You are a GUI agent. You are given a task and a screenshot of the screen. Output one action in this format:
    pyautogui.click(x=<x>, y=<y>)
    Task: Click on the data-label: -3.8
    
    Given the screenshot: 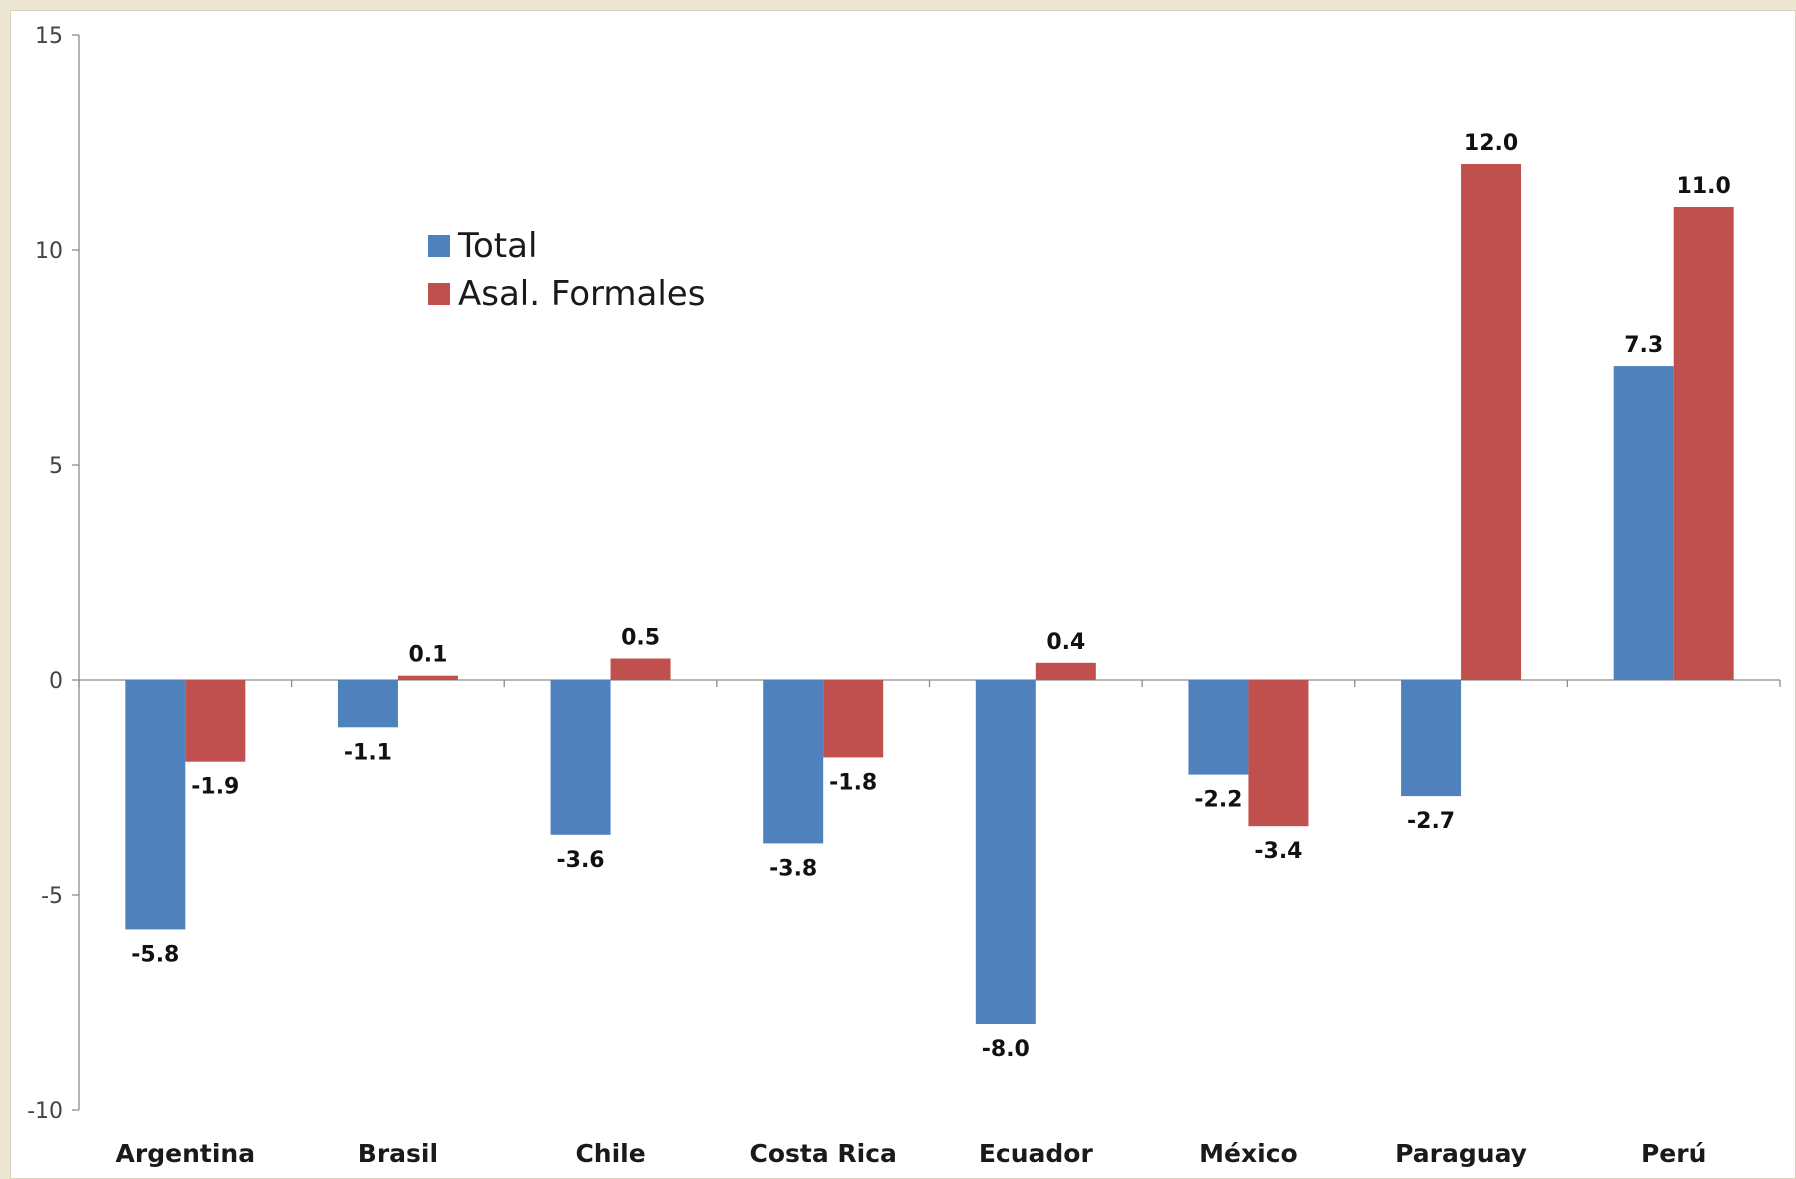 What is the action you would take?
    pyautogui.click(x=793, y=868)
    